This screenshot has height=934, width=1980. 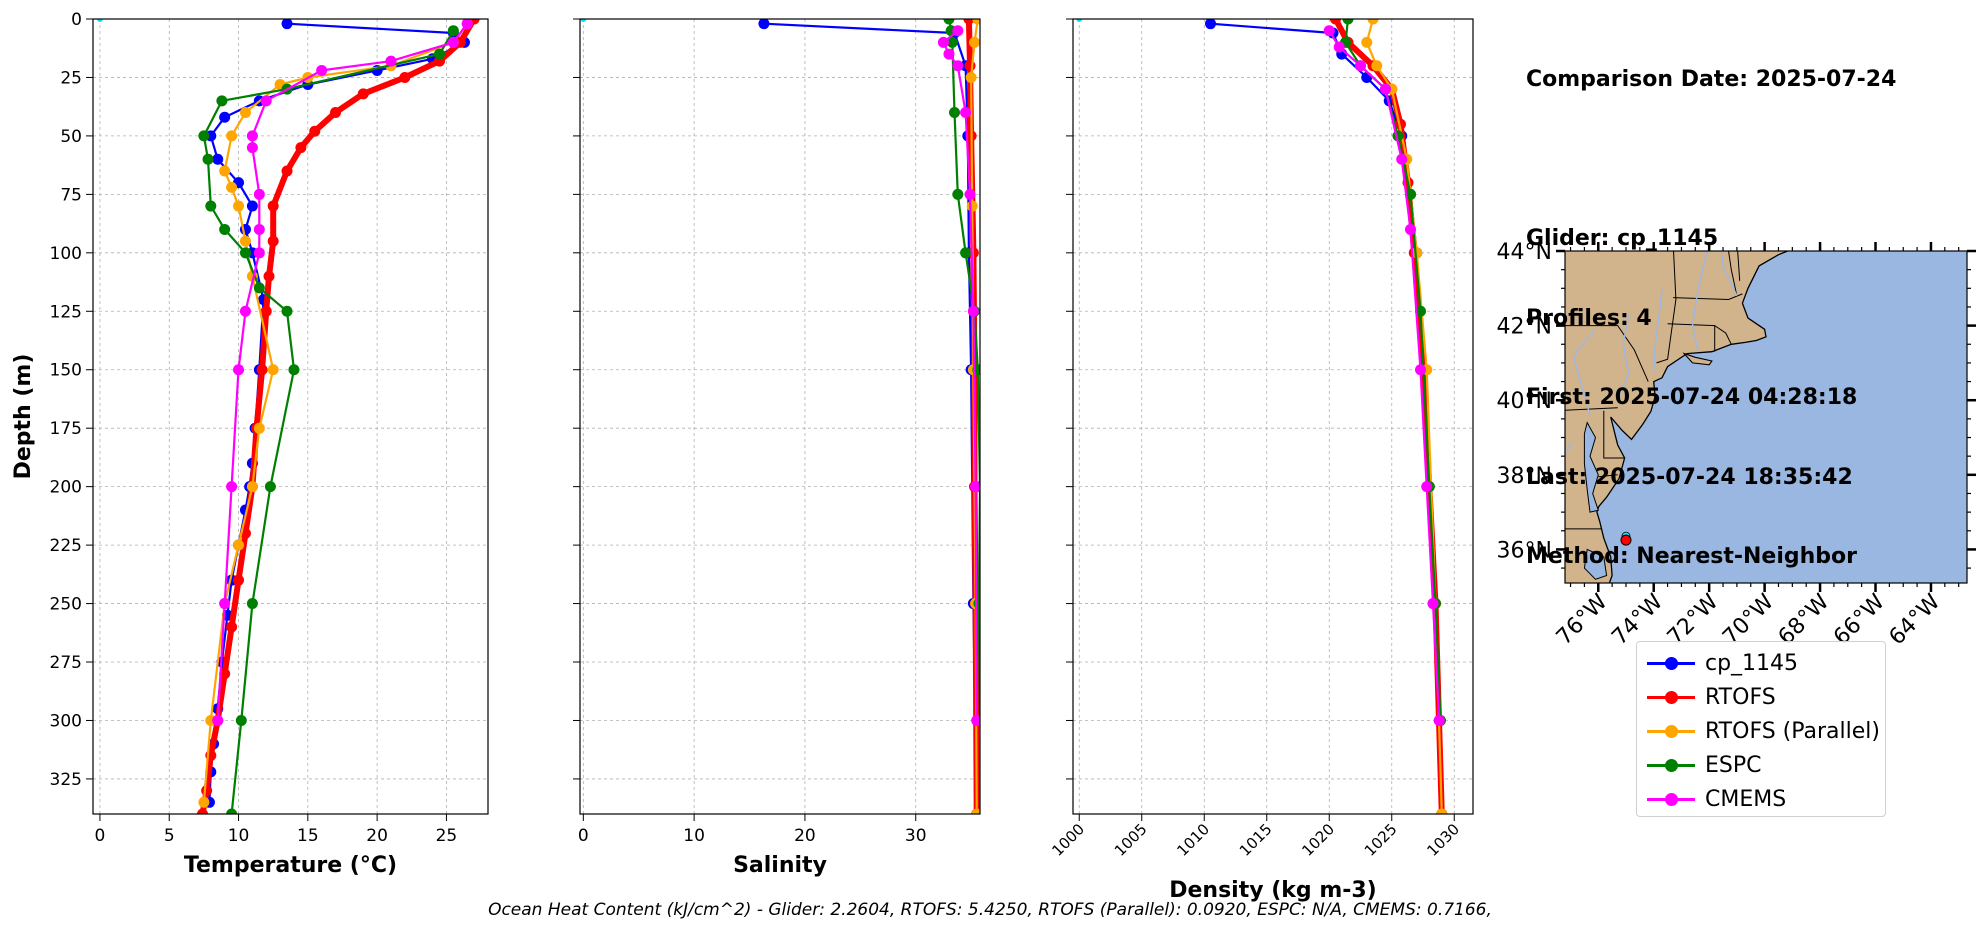 What do you see at coordinates (99, 20) in the screenshot?
I see `individual-profile-point` at bounding box center [99, 20].